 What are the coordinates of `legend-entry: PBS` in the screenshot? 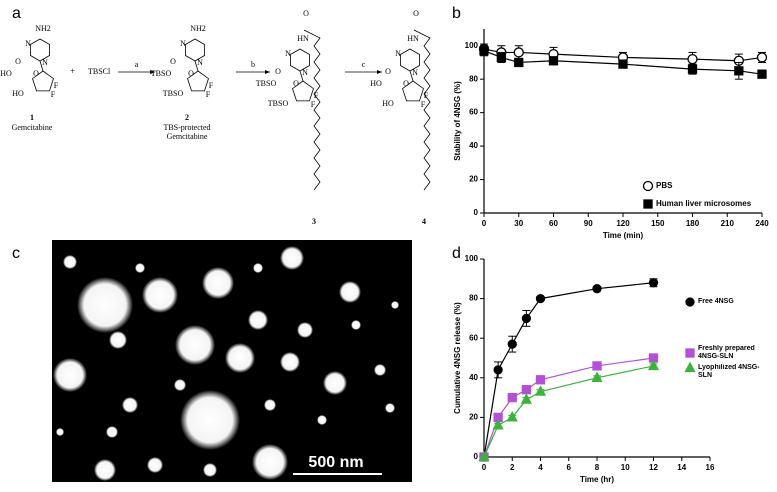 It's located at (664, 186).